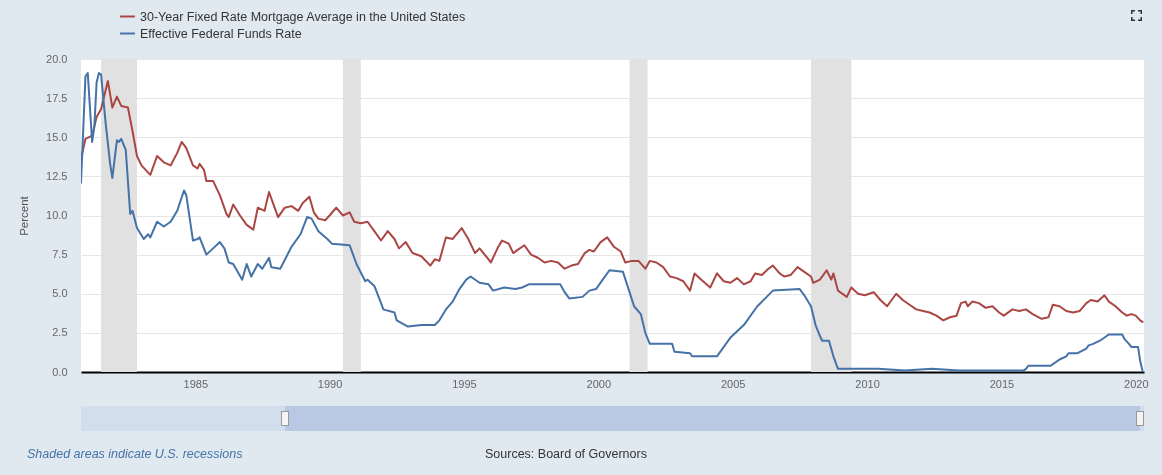  What do you see at coordinates (60, 332) in the screenshot?
I see `y-tick-label: 2.5` at bounding box center [60, 332].